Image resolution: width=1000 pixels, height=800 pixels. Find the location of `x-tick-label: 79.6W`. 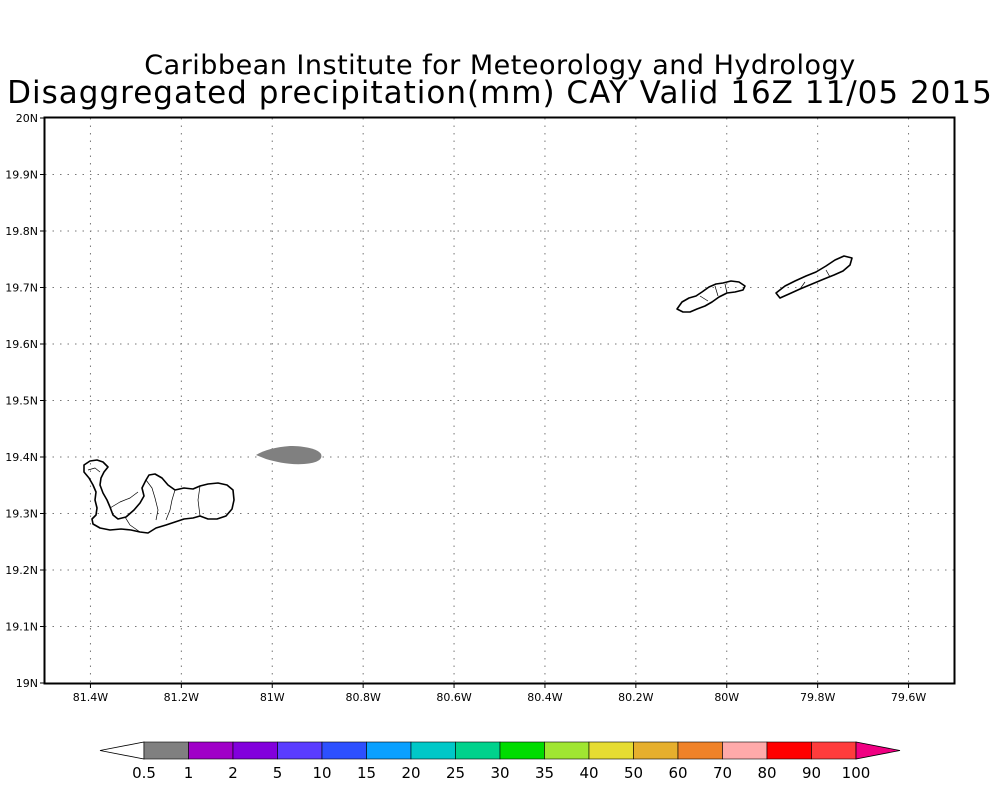

x-tick-label: 79.6W is located at coordinates (908, 697).